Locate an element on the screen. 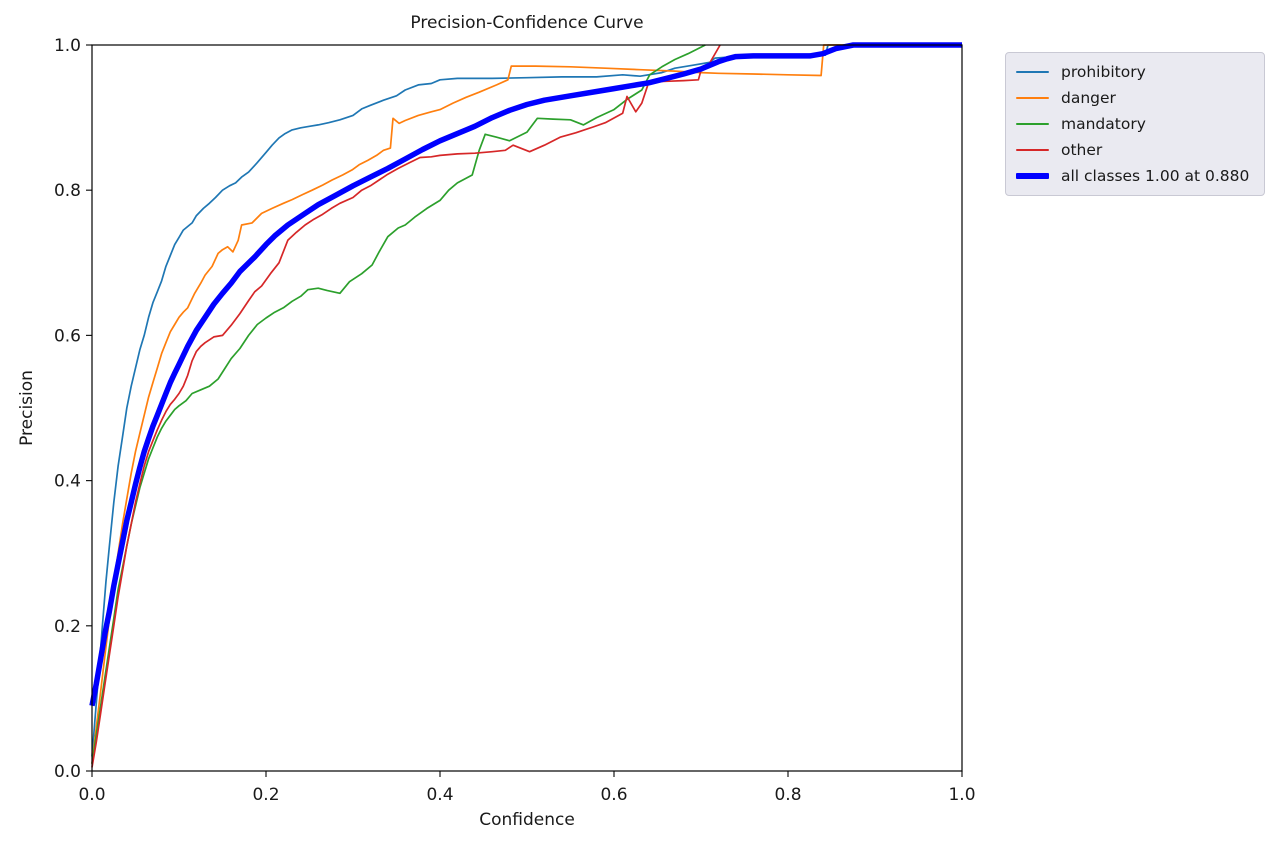 Image resolution: width=1280 pixels, height=853 pixels. x-tick-label: 0.2 is located at coordinates (265, 795).